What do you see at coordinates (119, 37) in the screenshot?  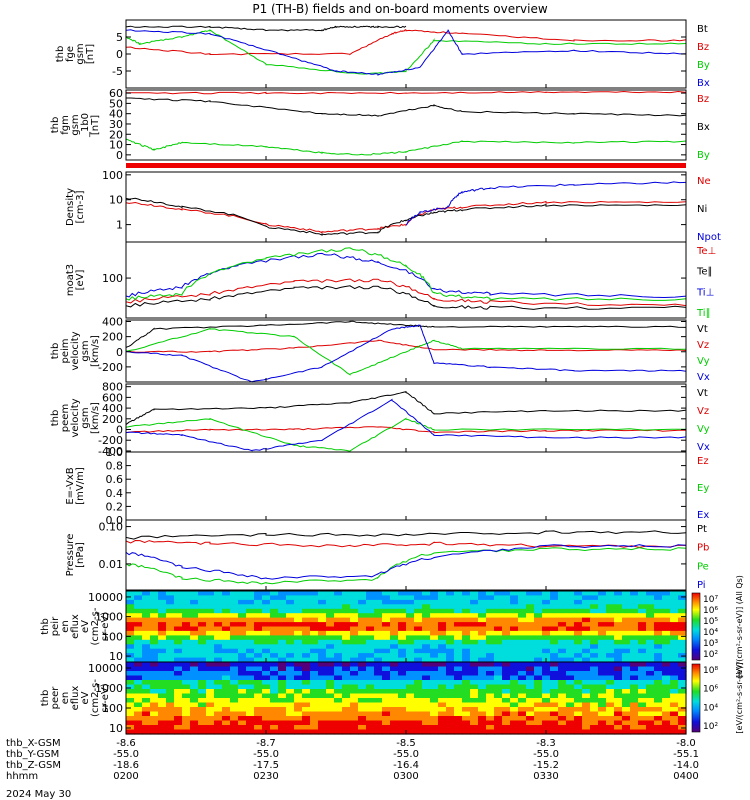 I see `y-tick-label: 5` at bounding box center [119, 37].